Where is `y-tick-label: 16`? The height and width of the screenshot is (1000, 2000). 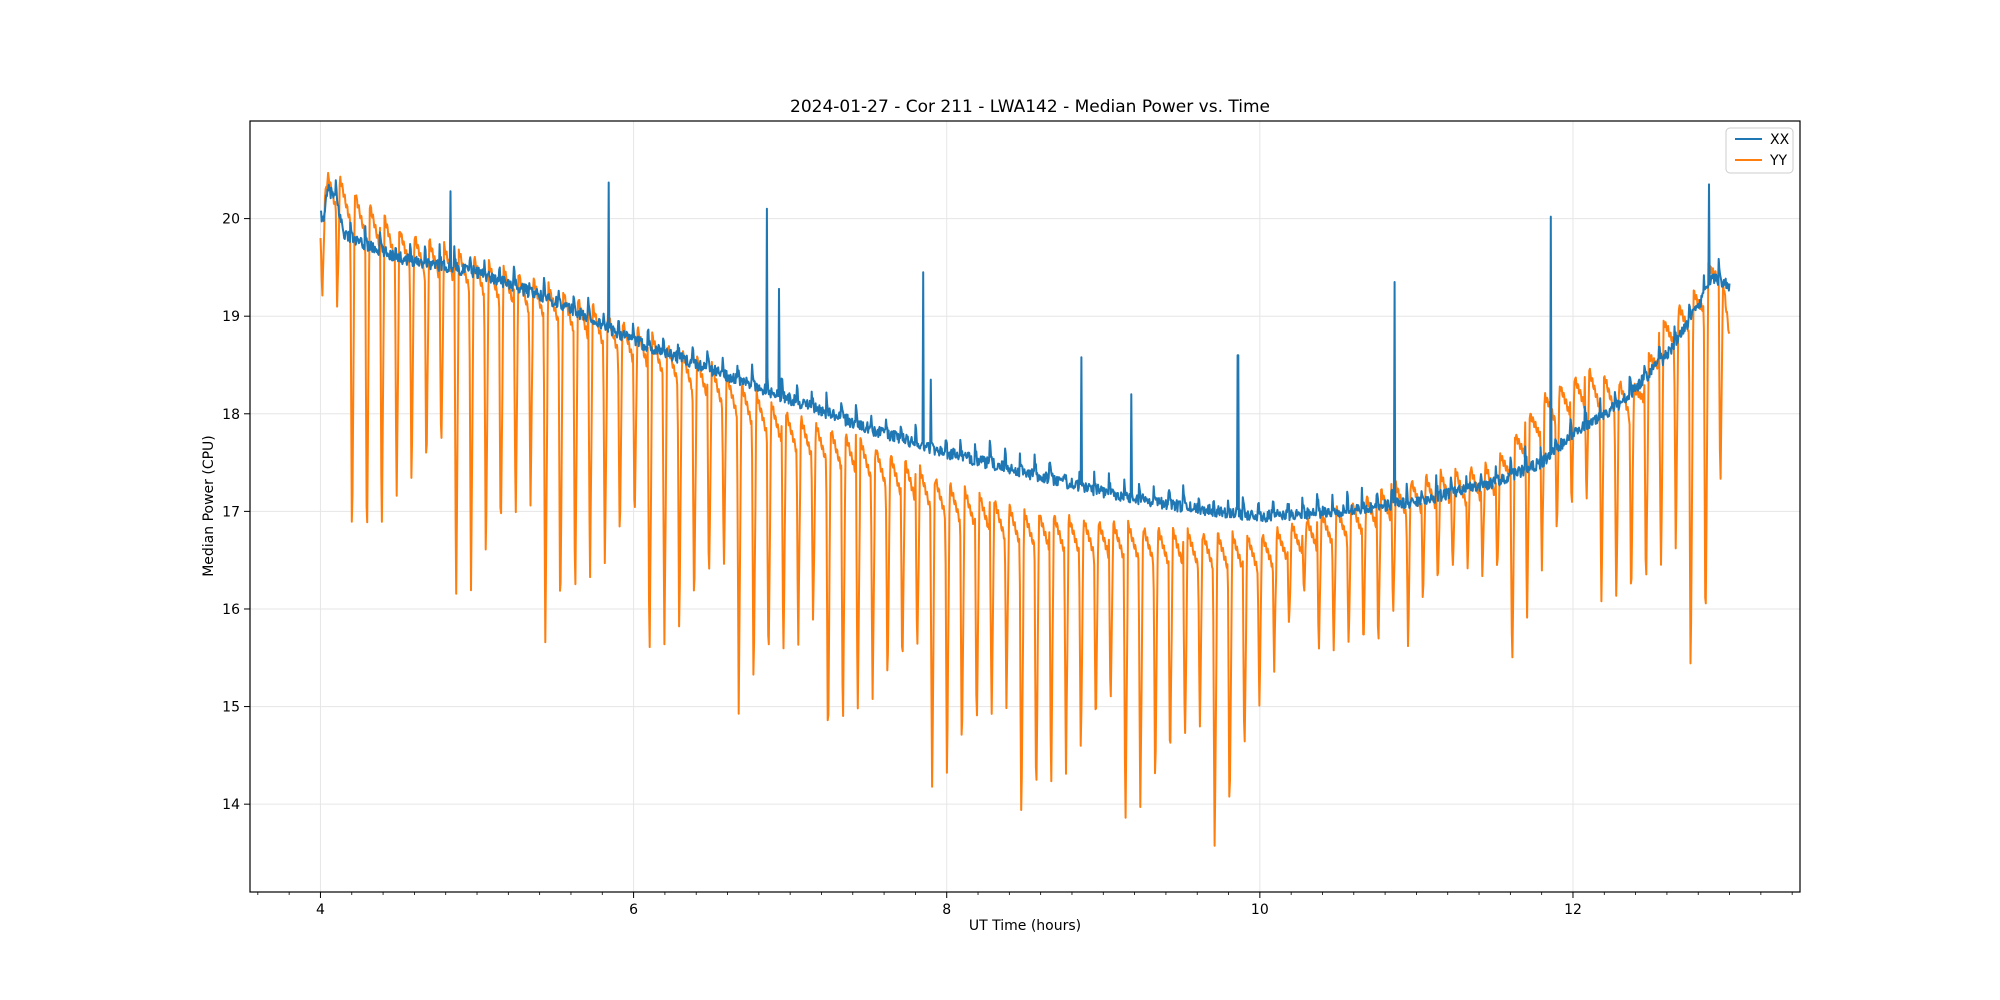 y-tick-label: 16 is located at coordinates (231, 610).